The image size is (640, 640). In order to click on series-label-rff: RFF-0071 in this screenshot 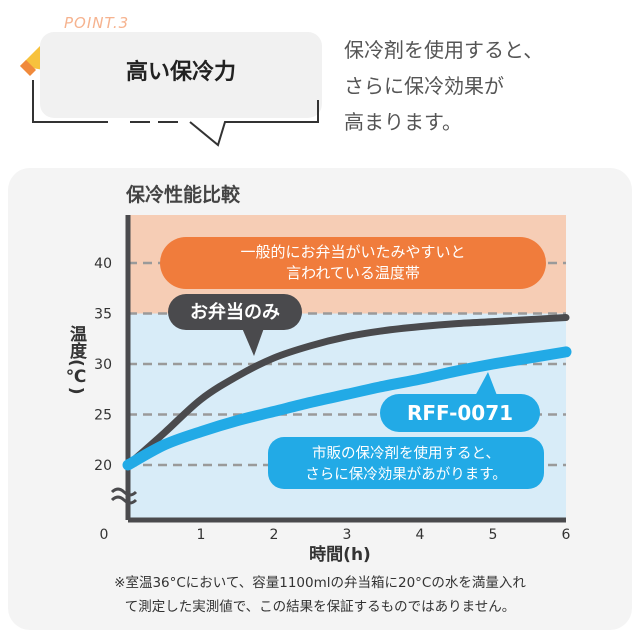, I will do `click(460, 413)`.